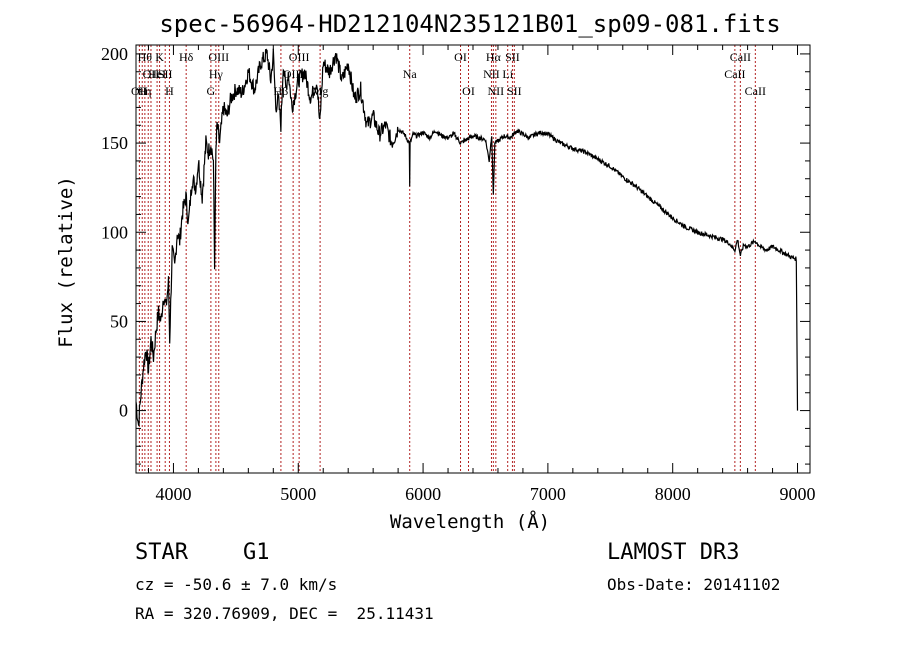 This screenshot has height=649, width=900. Describe the element at coordinates (114, 232) in the screenshot. I see `y-tick-label: 100` at that location.